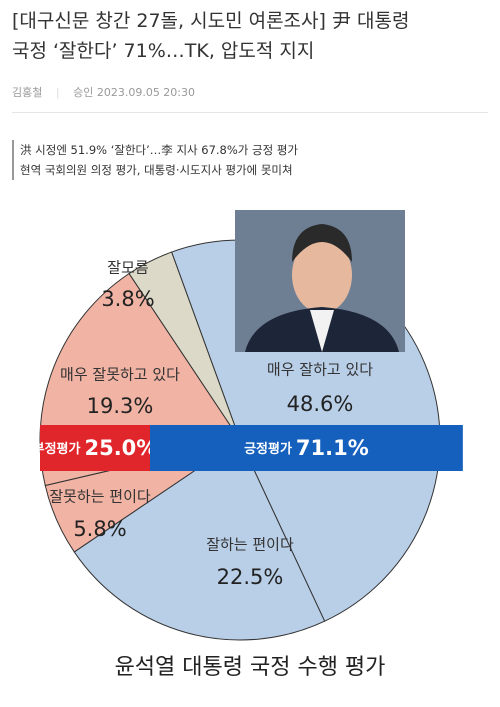 The height and width of the screenshot is (707, 500). I want to click on summary-text: 부정평가 25.0%, so click(95, 448).